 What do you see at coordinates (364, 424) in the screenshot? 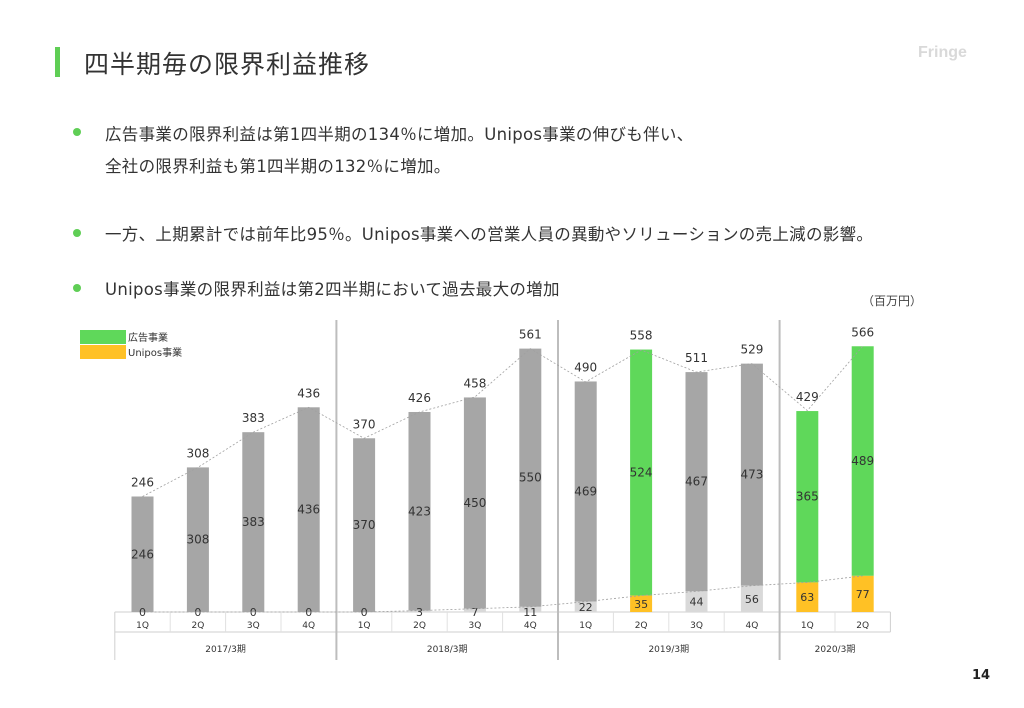
I see `total-label-4: 370` at bounding box center [364, 424].